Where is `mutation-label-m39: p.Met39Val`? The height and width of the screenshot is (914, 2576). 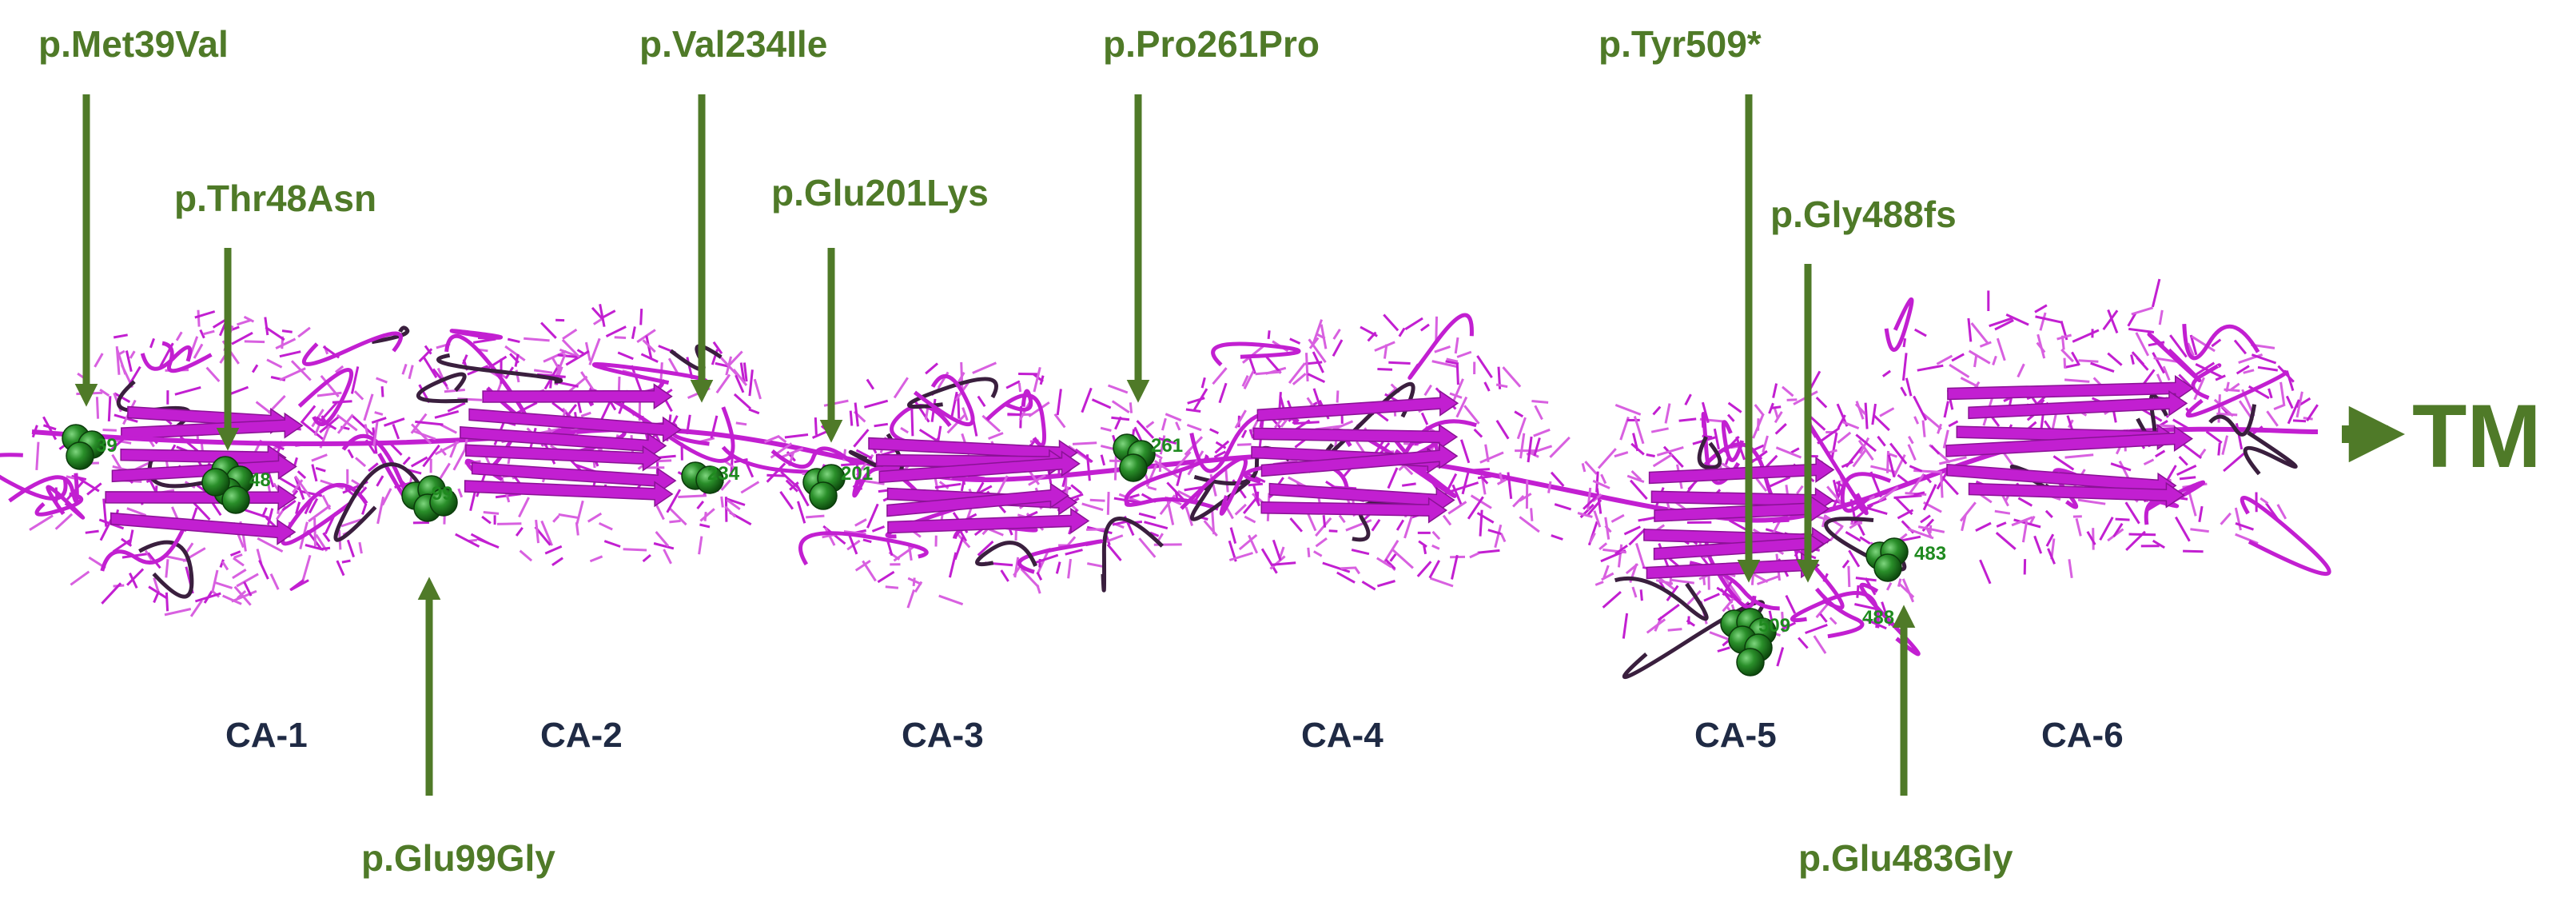
mutation-label-m39: p.Met39Val is located at coordinates (133, 44).